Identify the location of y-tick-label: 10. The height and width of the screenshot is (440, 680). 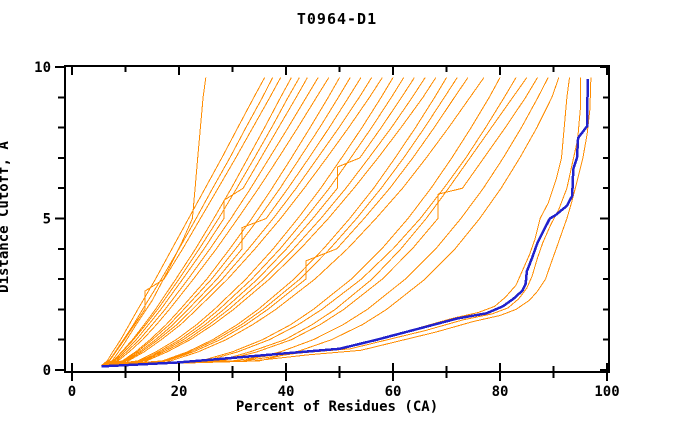
(42, 68).